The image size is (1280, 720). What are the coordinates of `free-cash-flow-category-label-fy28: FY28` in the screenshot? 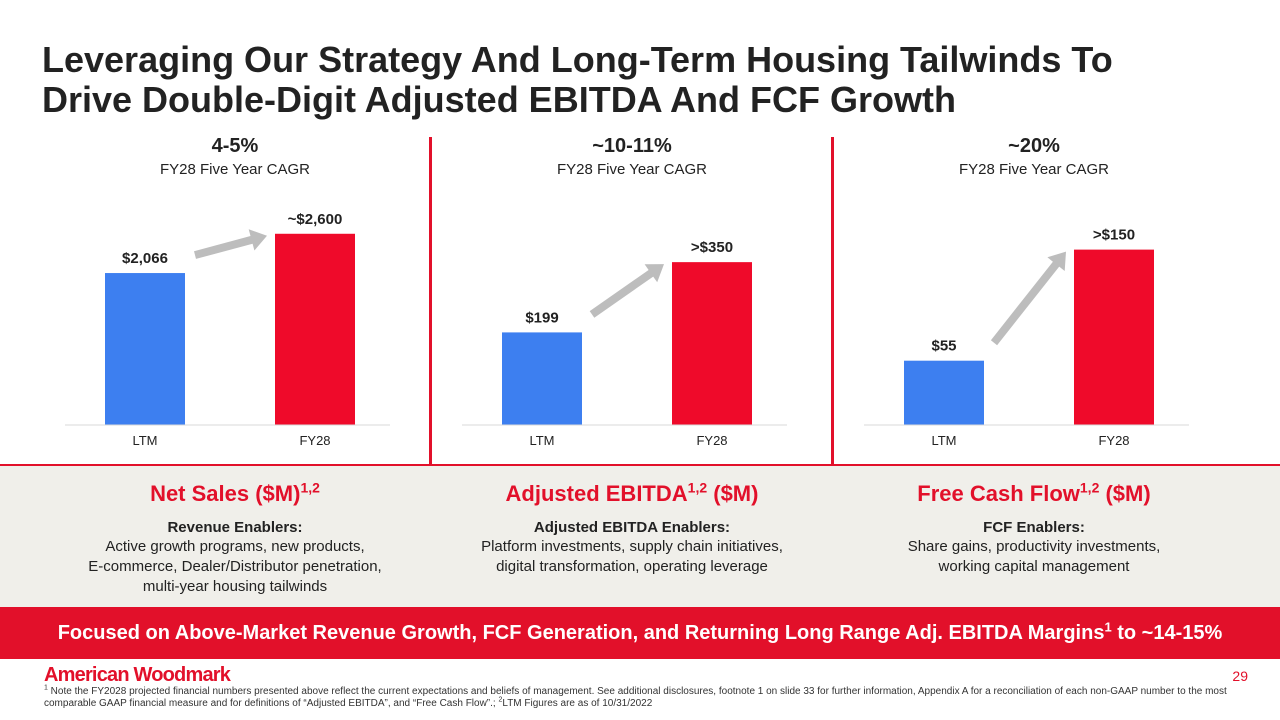 It's located at (1113, 440).